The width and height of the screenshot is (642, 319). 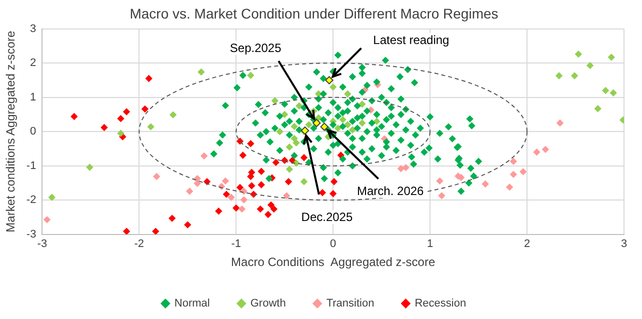 What do you see at coordinates (139, 244) in the screenshot?
I see `x-tick-label: -2` at bounding box center [139, 244].